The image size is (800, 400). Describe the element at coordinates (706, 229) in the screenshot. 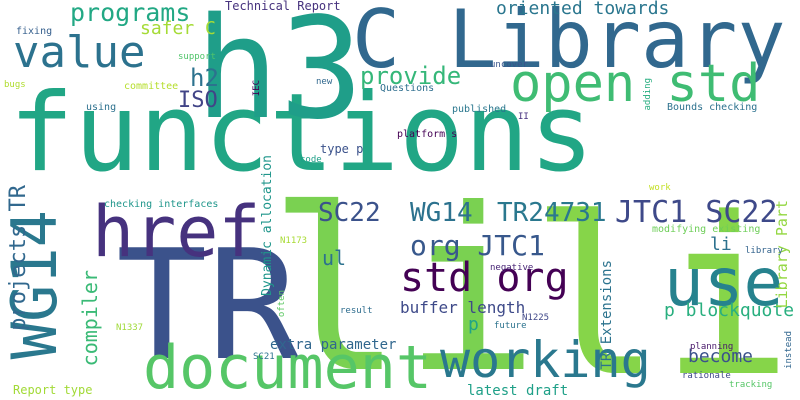

I see `cloud-word-modifying-existing: modifying existing` at that location.